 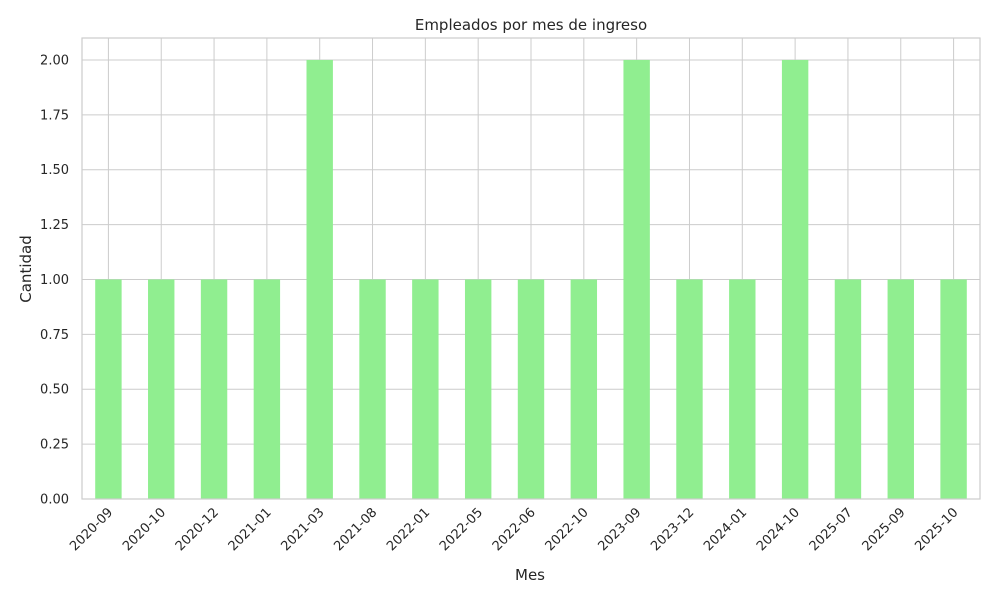 I want to click on y-tick-label: 0.50, so click(x=54, y=390).